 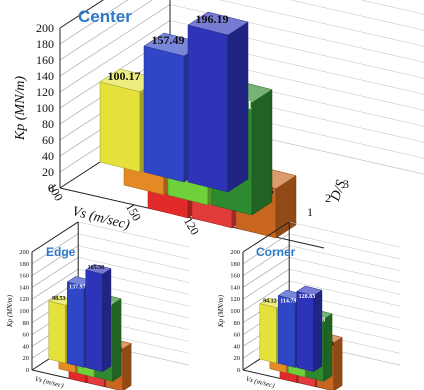 I want to click on y-tick-label: 3, so click(x=346, y=184).